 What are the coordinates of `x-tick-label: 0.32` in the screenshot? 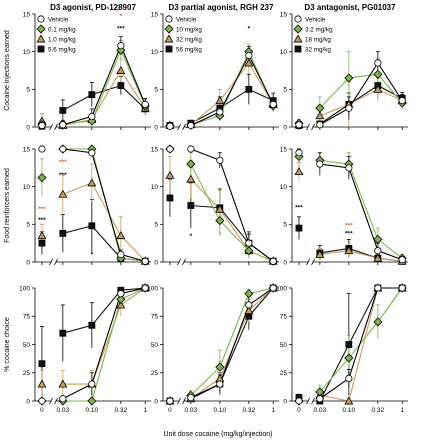 It's located at (121, 410).